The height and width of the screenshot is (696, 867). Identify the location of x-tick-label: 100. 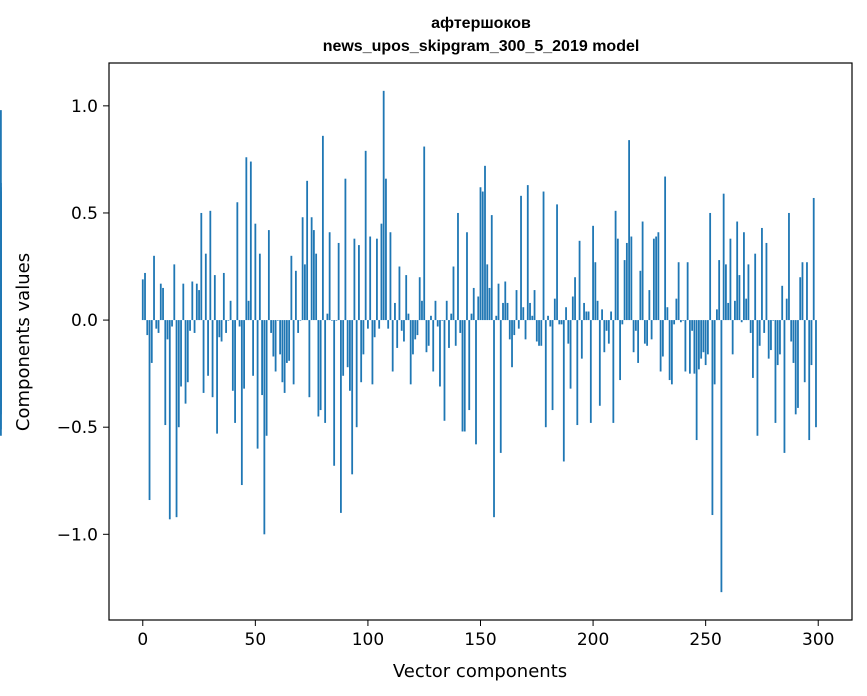
(368, 640).